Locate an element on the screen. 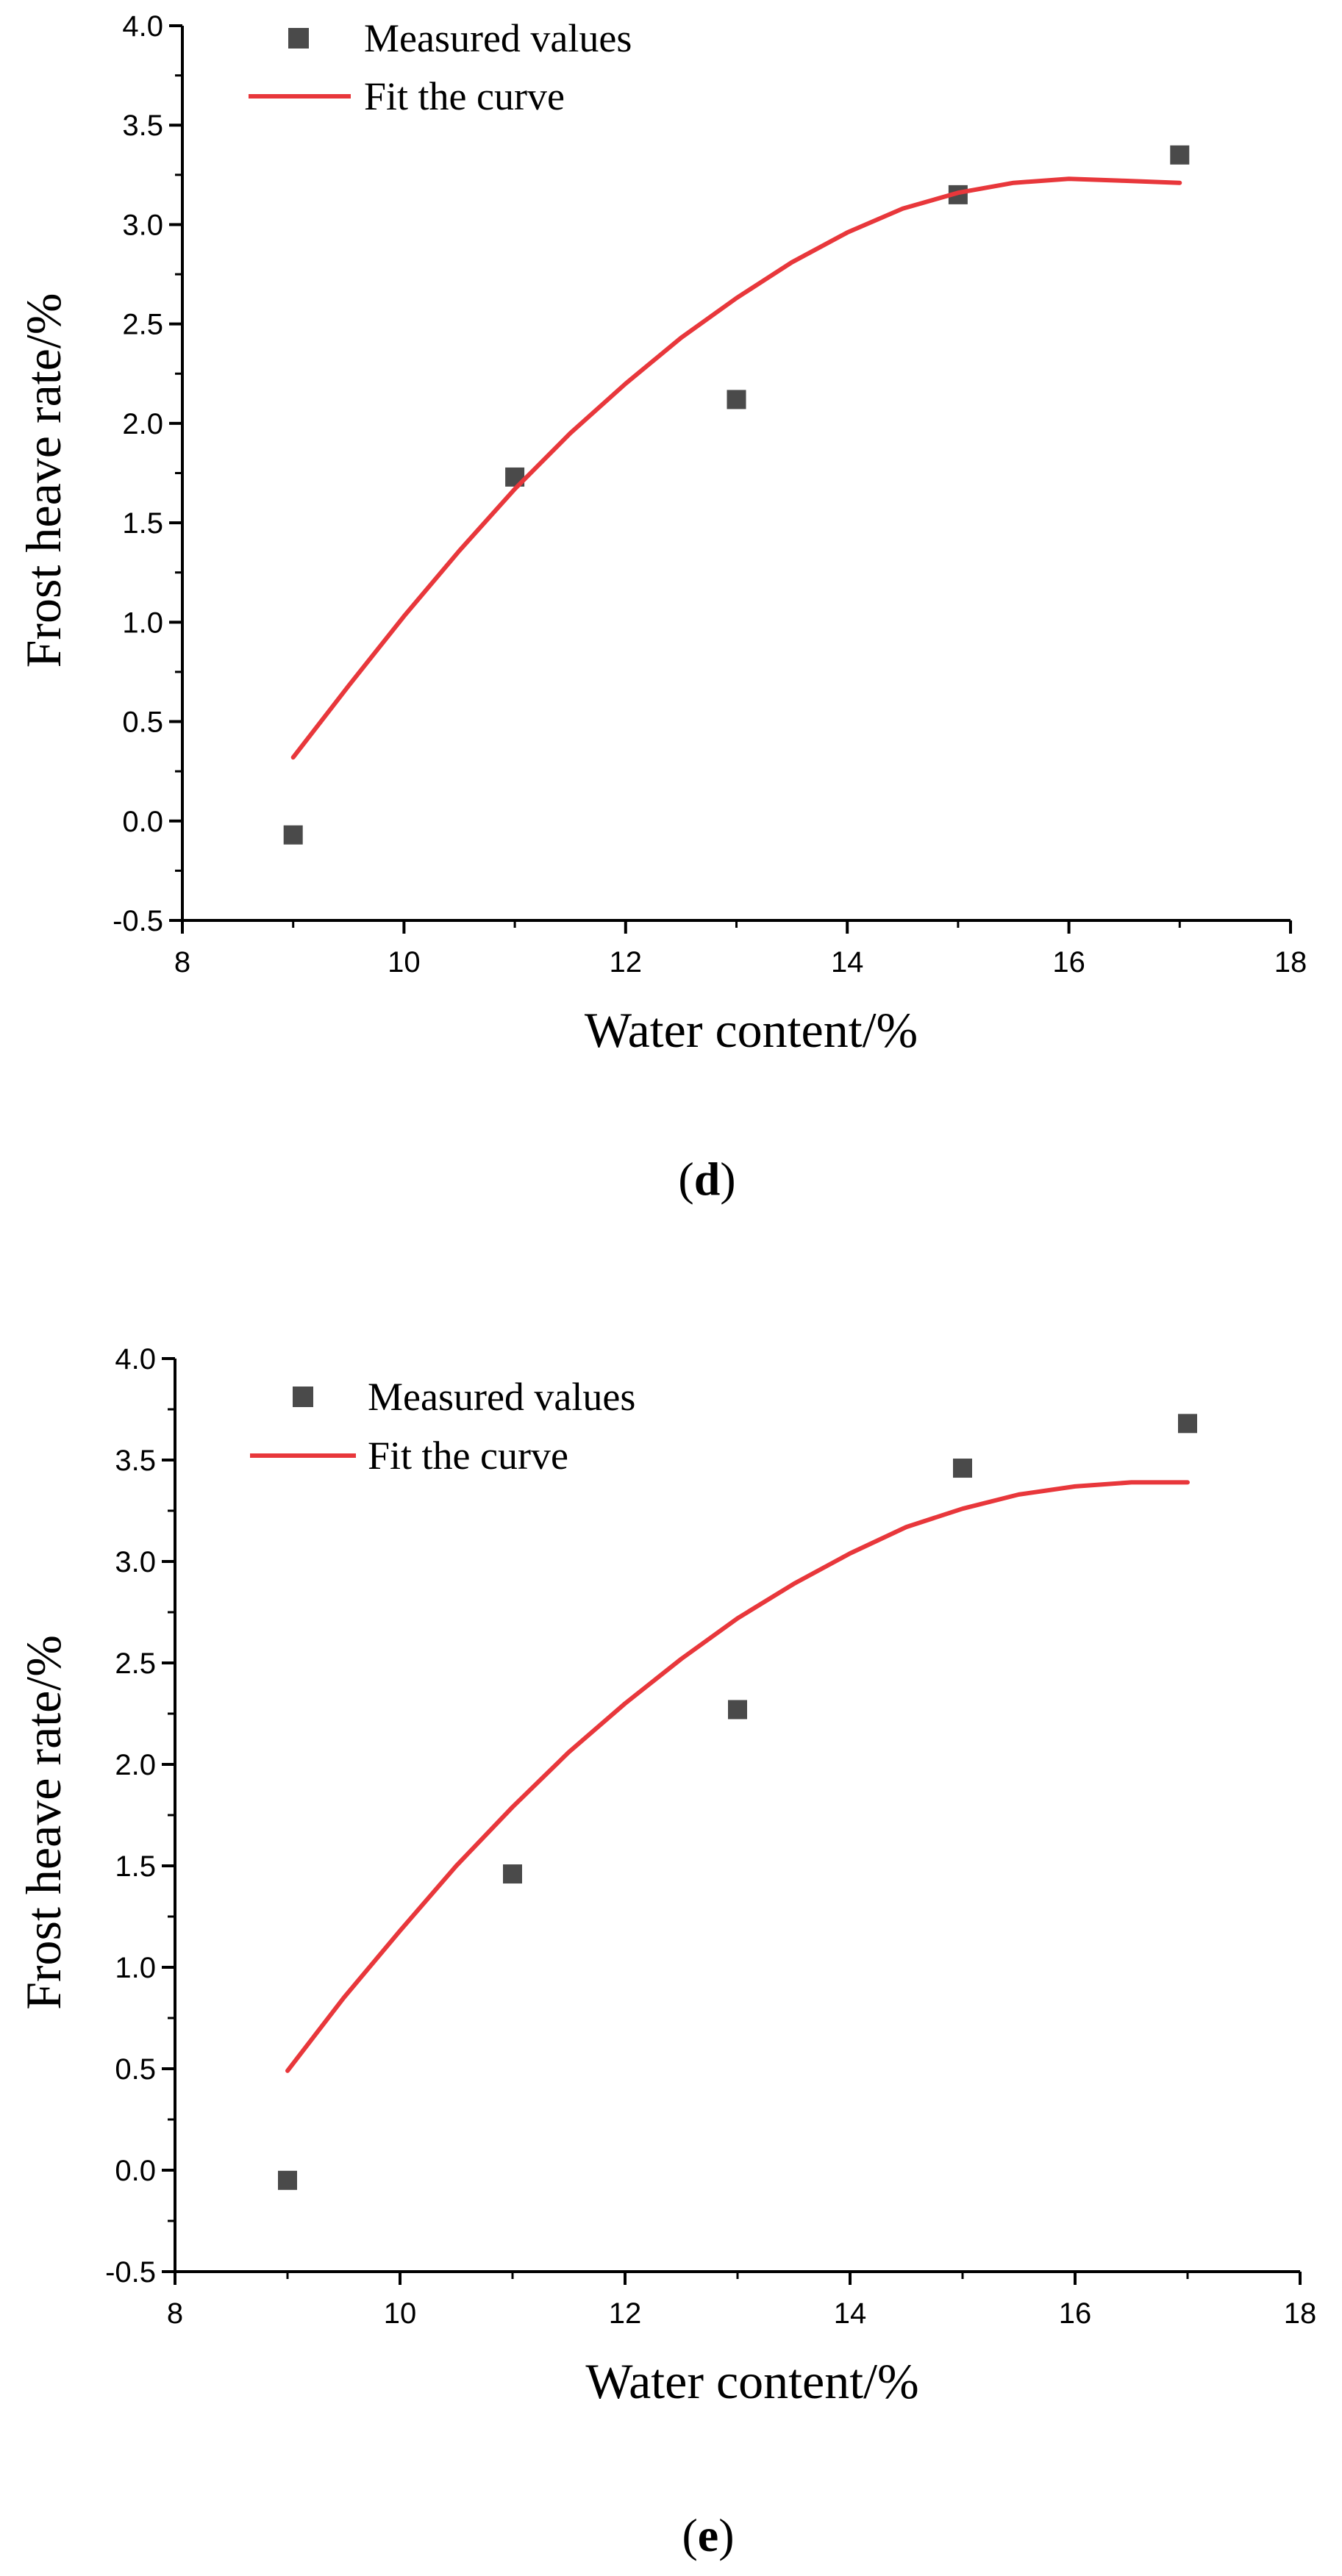  panel-letter: e is located at coordinates (708, 2535).